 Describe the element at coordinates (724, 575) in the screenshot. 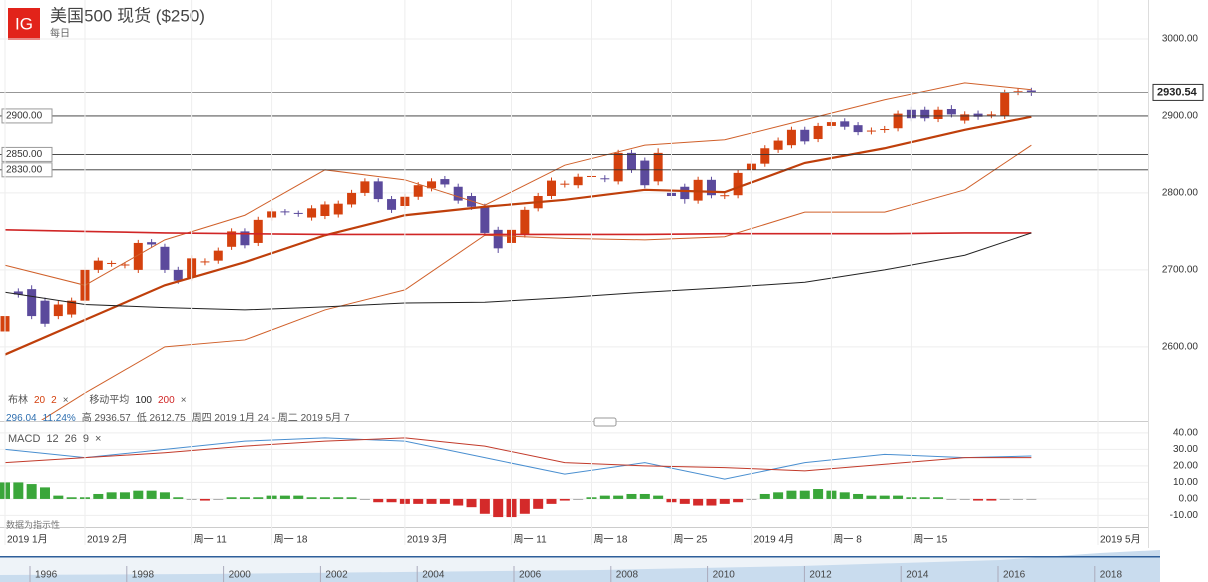

I see `navigator-year: 2010` at that location.